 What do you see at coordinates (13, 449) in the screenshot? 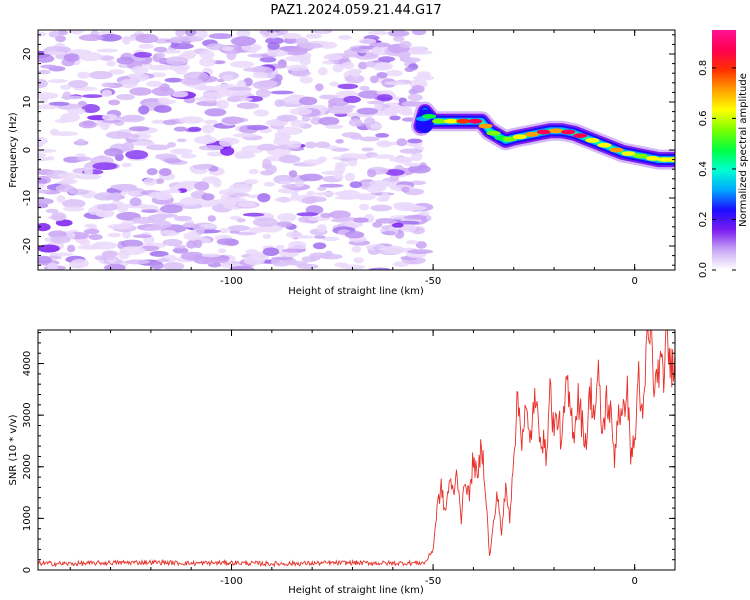
I see `snr-y-axis-label: SNR (10 * v/v)` at bounding box center [13, 449].